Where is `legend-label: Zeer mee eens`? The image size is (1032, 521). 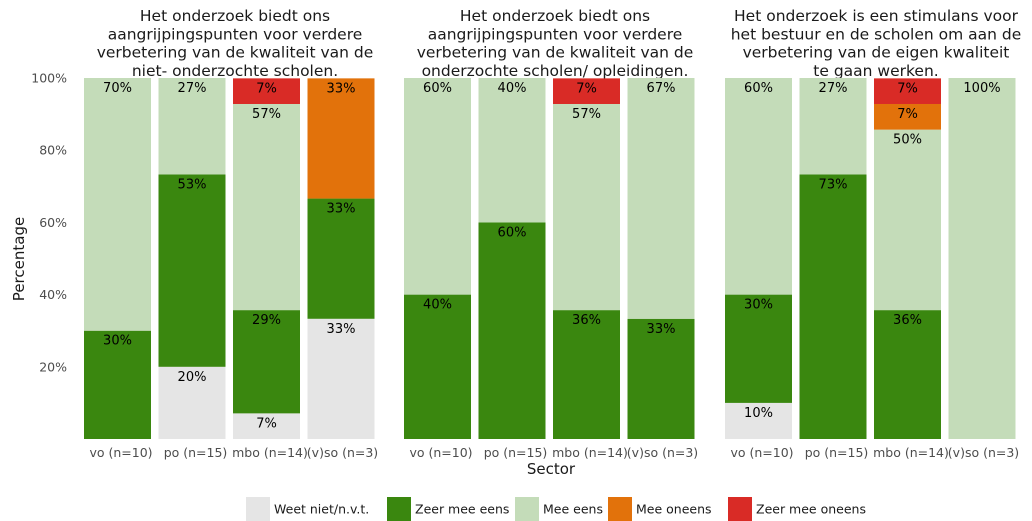 legend-label: Zeer mee eens is located at coordinates (462, 509).